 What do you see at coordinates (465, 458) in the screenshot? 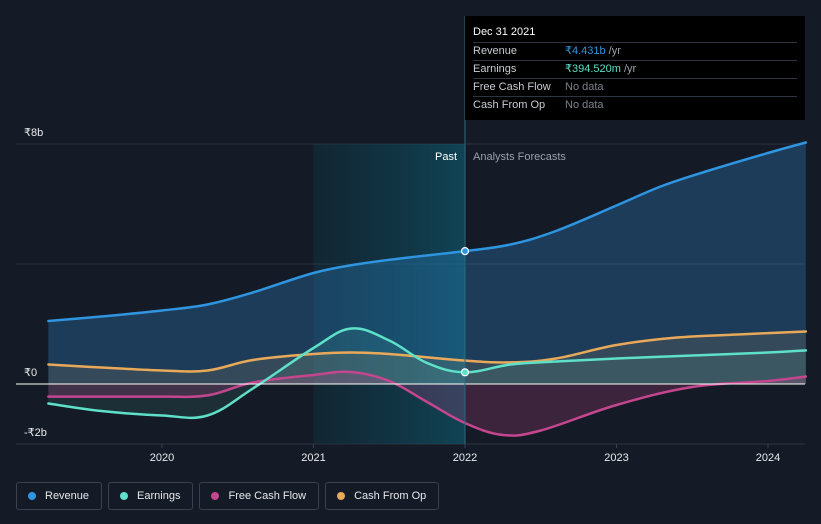
I see `x-tick-label: 2022` at bounding box center [465, 458].